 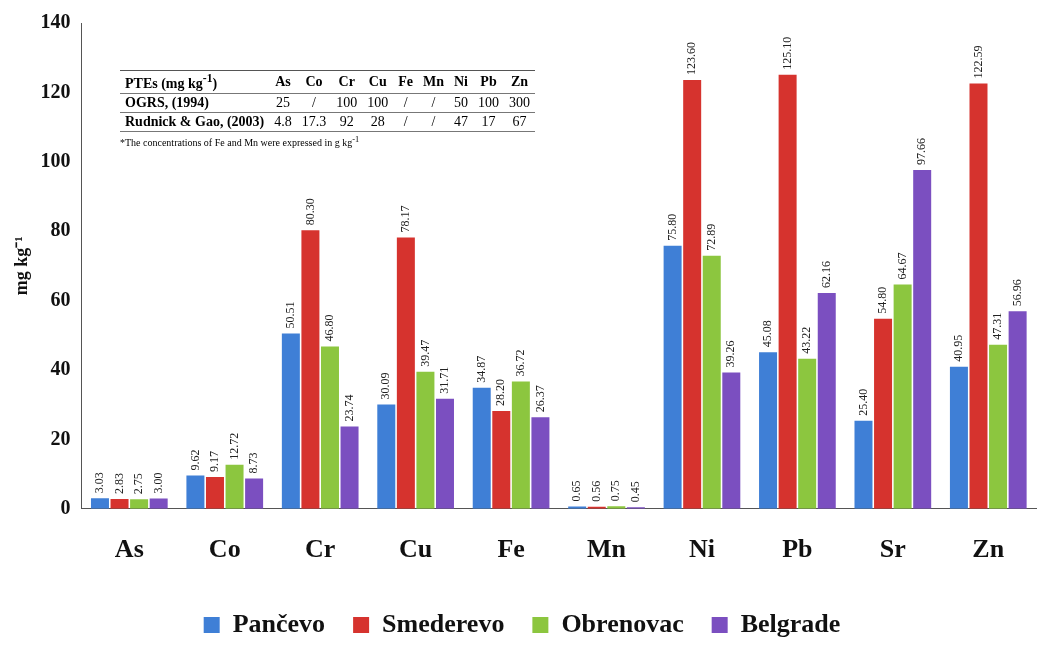 I want to click on x-tick-label: Sr, so click(x=892, y=549).